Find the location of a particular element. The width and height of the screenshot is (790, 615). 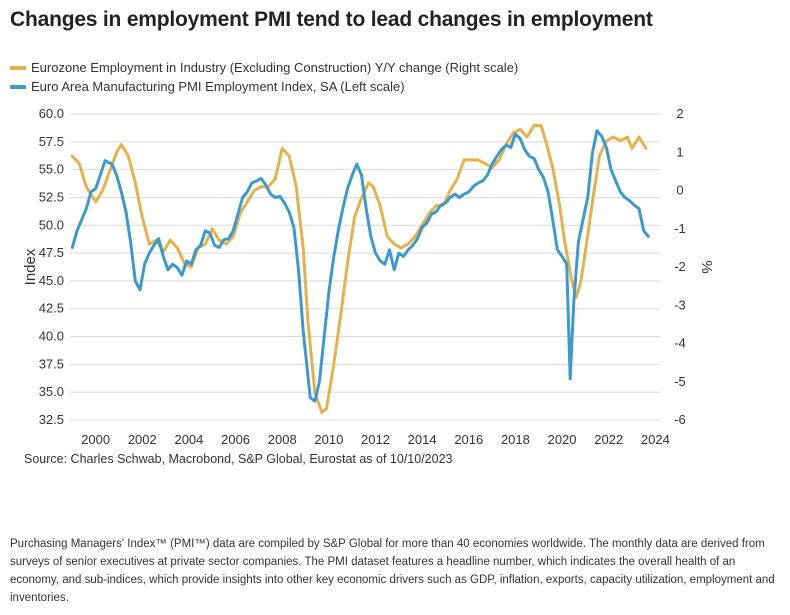

left-tick-label: 52.5 is located at coordinates (51, 196).